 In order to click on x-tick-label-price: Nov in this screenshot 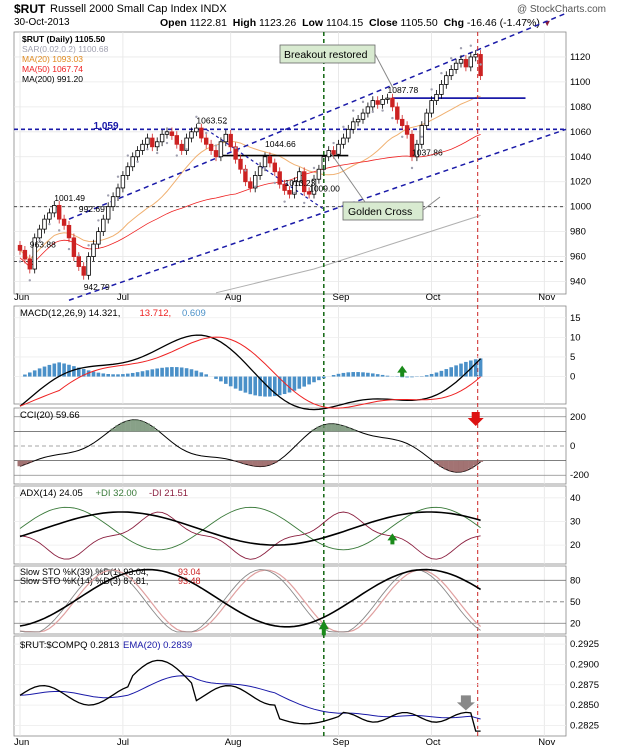, I will do `click(546, 297)`.